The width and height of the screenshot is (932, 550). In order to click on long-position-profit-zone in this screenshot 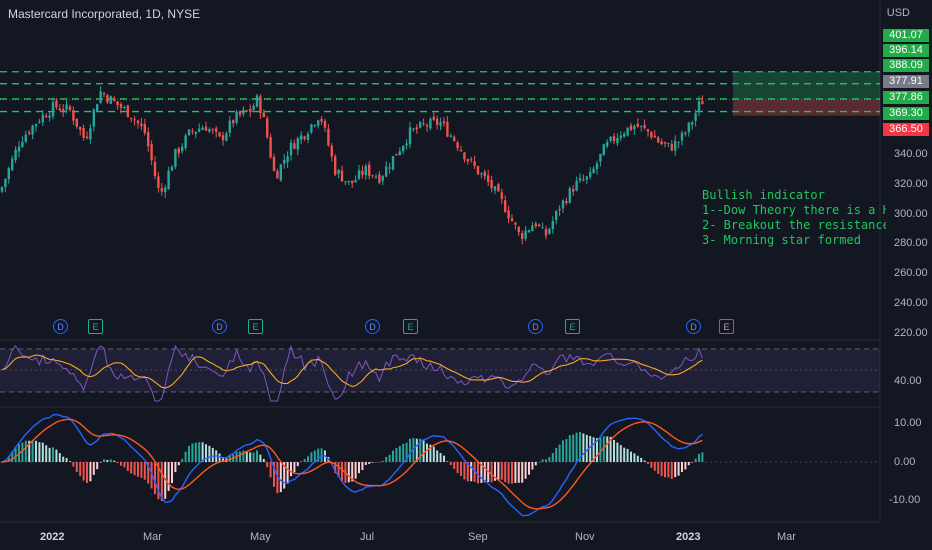, I will do `click(806, 85)`.